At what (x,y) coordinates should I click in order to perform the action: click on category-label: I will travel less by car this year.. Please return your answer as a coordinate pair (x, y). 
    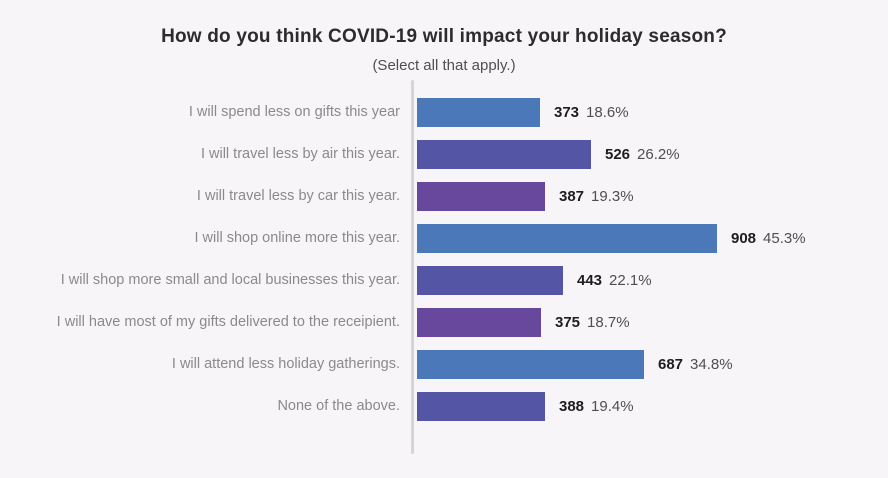
    Looking at the image, I should click on (298, 196).